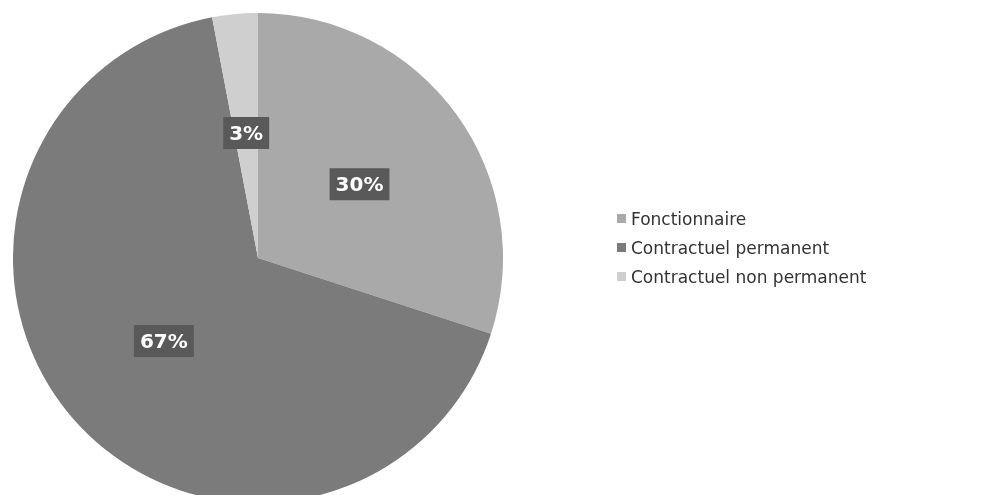  Describe the element at coordinates (749, 276) in the screenshot. I see `legend-label: Contractuel non permanent` at that location.